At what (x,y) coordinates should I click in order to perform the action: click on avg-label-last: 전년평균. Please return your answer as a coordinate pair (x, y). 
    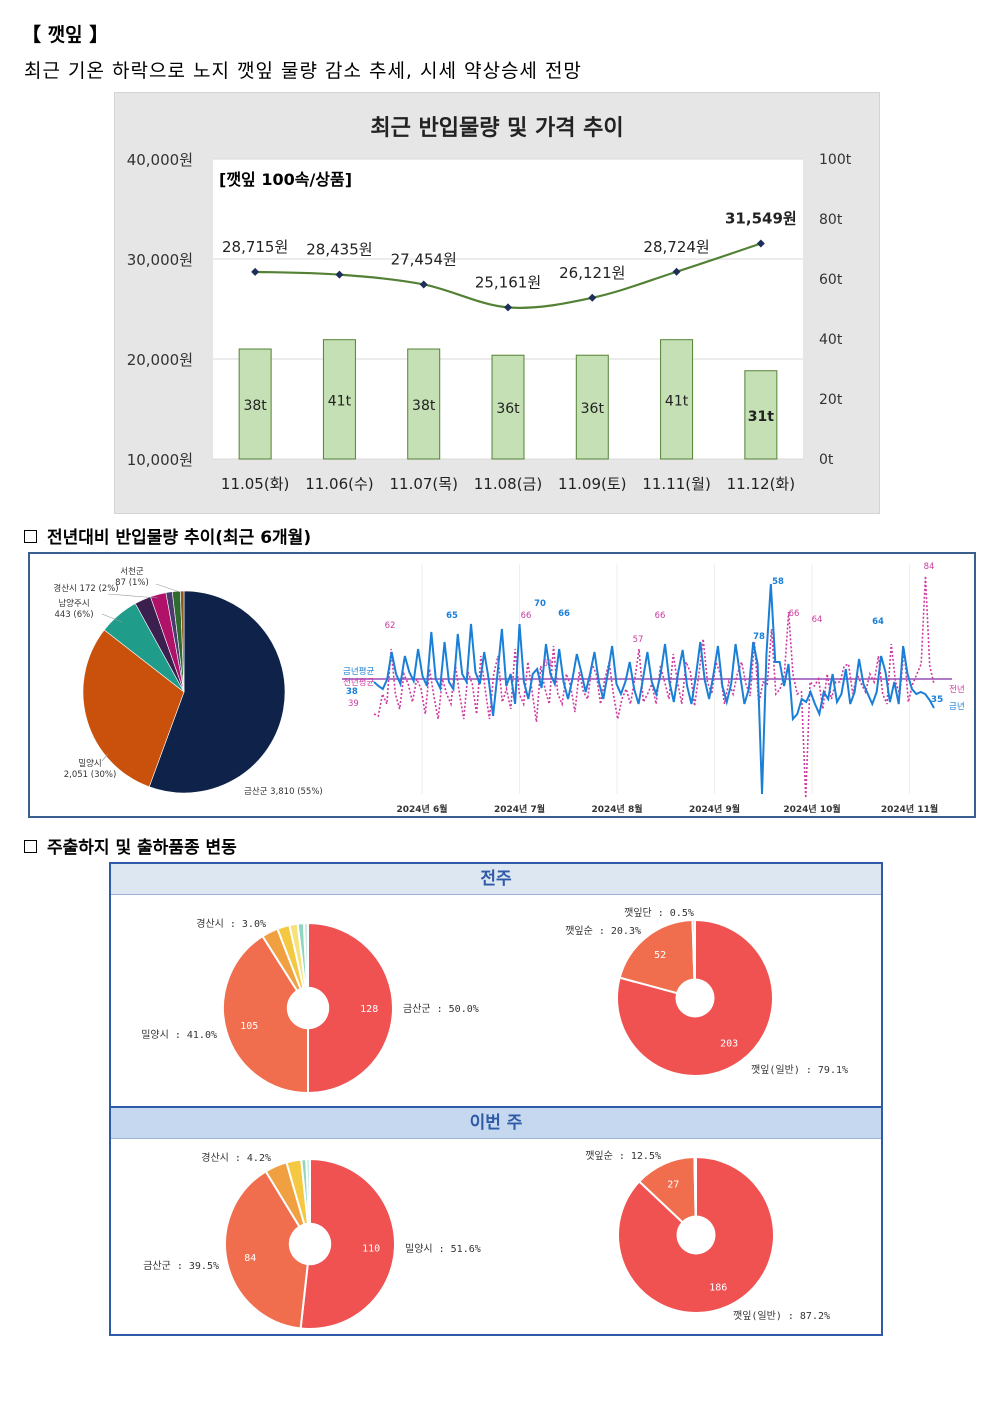
    Looking at the image, I should click on (358, 682).